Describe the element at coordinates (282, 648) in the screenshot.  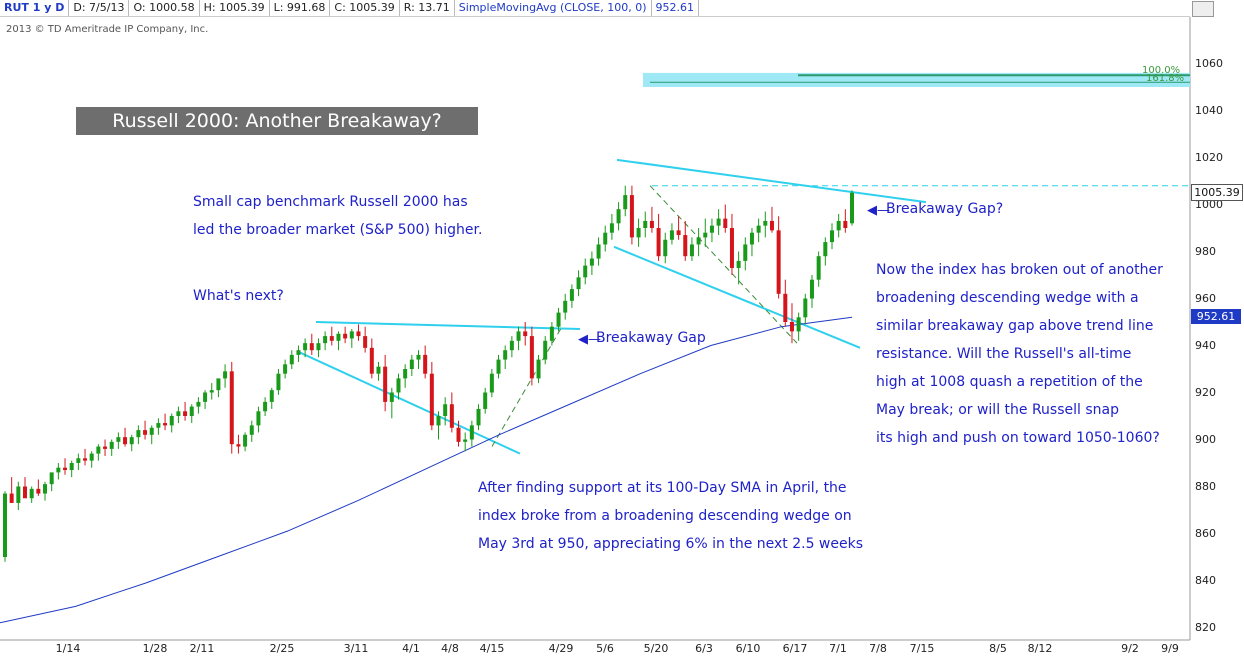
I see `x-tick-label: 2/25` at that location.